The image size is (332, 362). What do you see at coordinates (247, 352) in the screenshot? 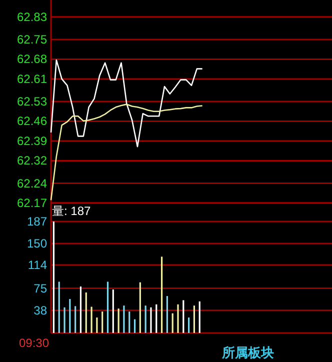
I see `text: 所属板块` at bounding box center [247, 352].